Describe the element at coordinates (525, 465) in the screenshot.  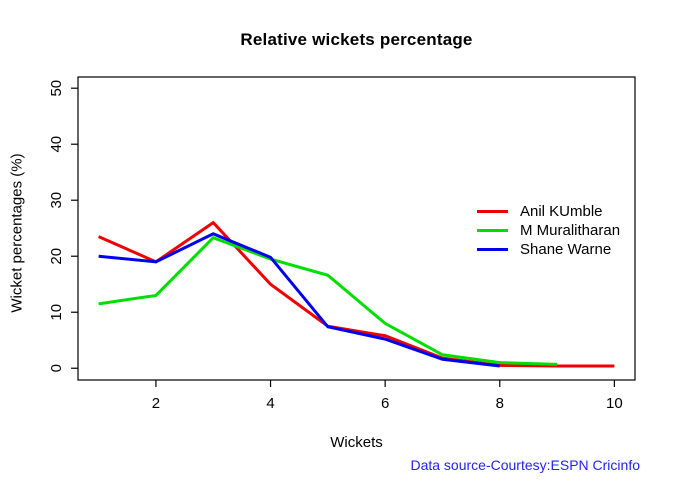
I see `data-source-caption: Data source-Courtesy:ESPN Cricinfo` at that location.